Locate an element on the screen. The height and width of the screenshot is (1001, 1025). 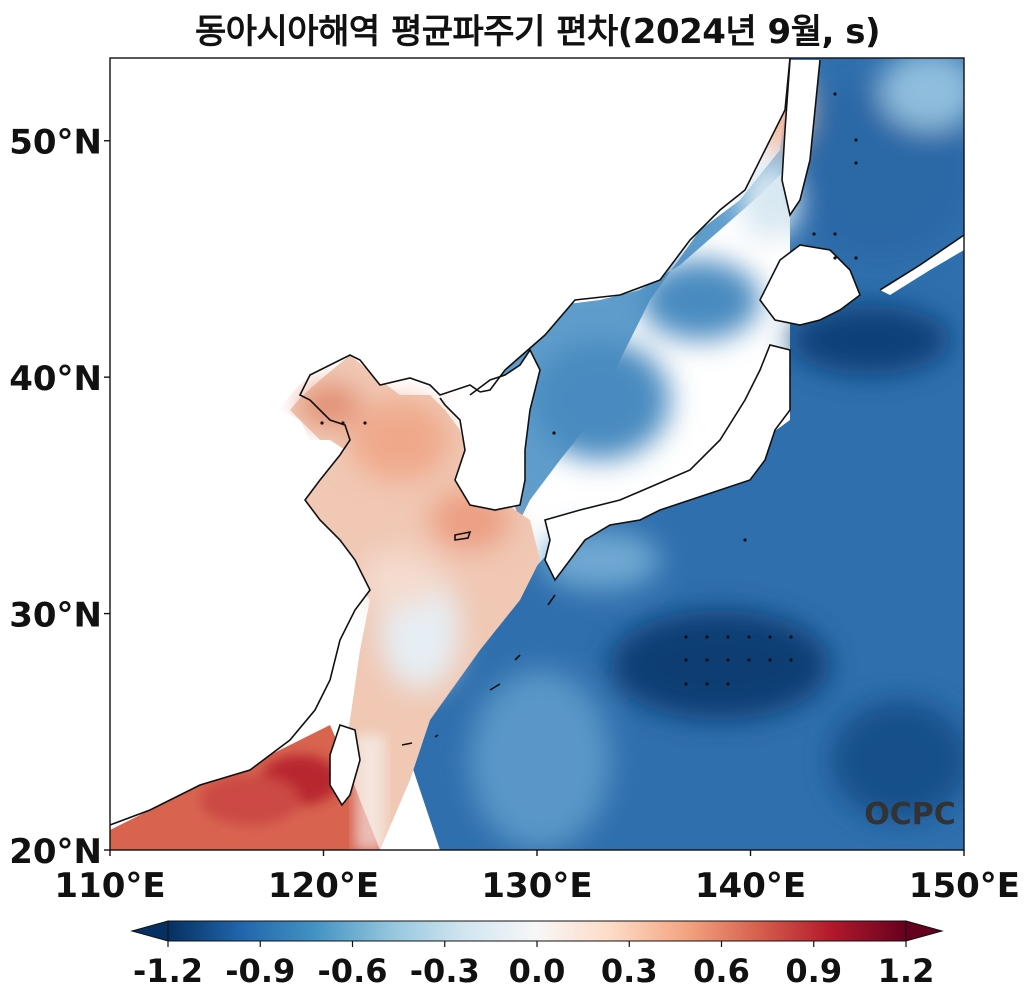
colorbar-tick-label: 0.3 is located at coordinates (629, 971).